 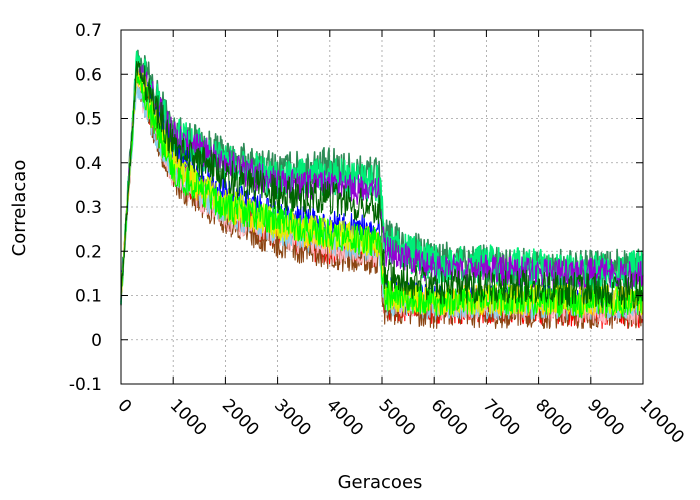 I want to click on x-tick-label: 9000, so click(x=605, y=417).